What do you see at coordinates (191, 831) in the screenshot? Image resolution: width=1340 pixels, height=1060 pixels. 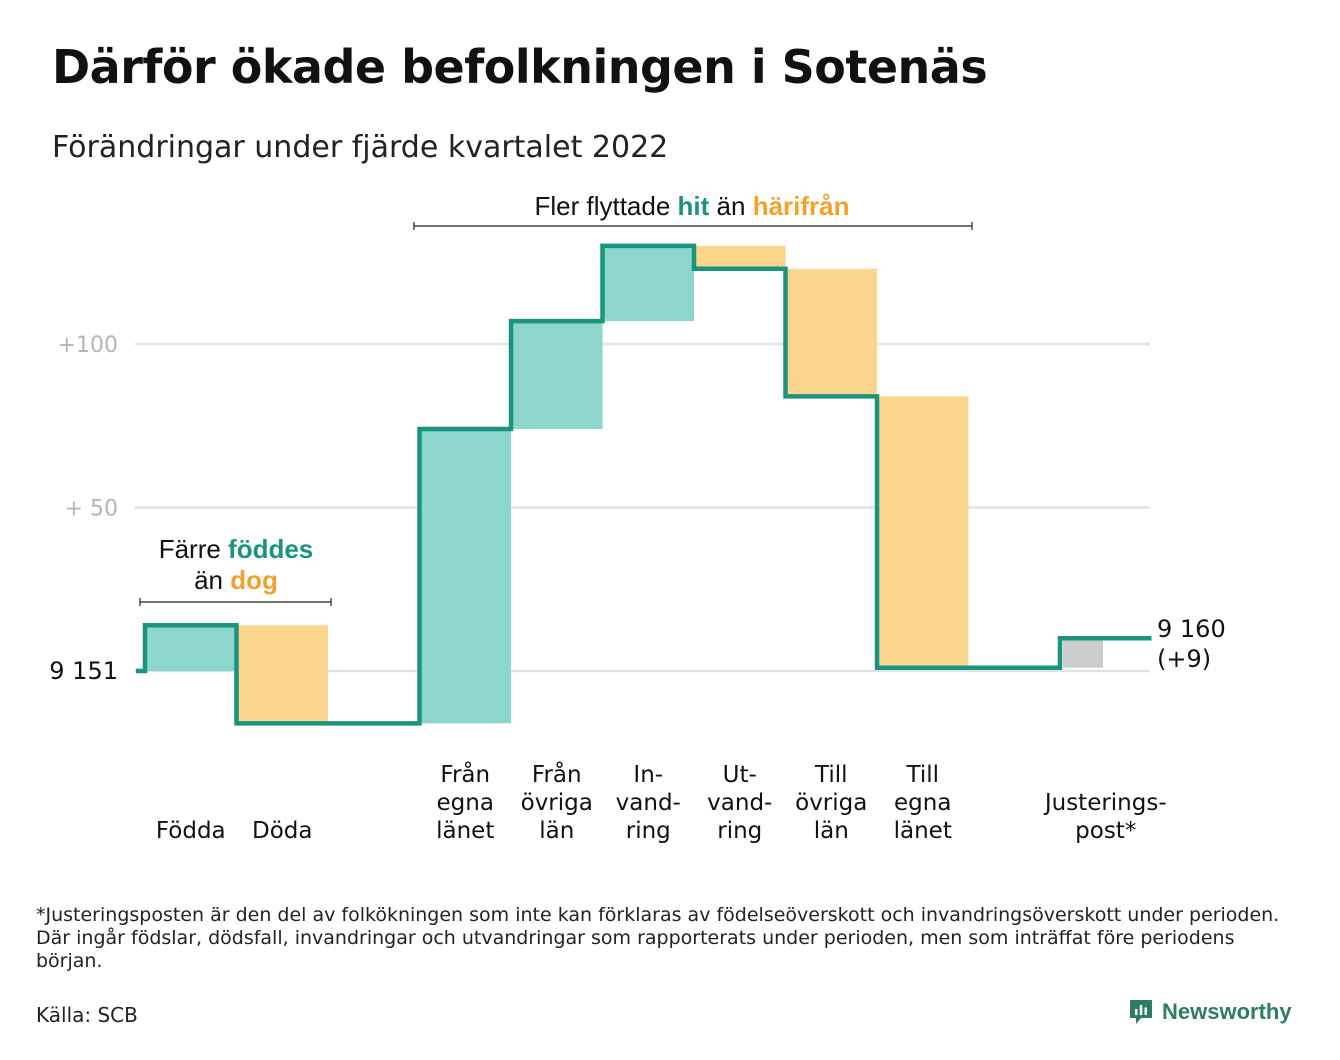 I see `category-label: Födda` at bounding box center [191, 831].